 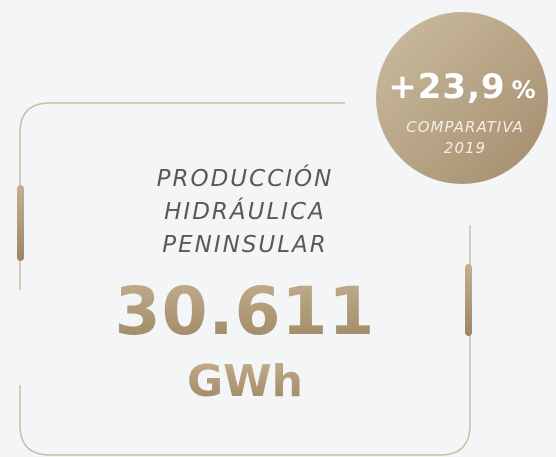 I want to click on badge, so click(x=462, y=98).